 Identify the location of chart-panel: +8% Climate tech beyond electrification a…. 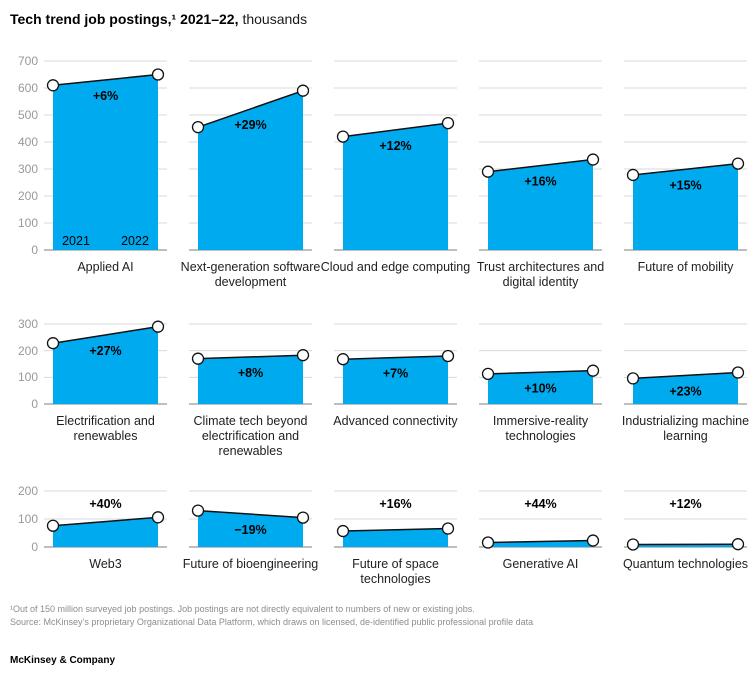
(261, 384).